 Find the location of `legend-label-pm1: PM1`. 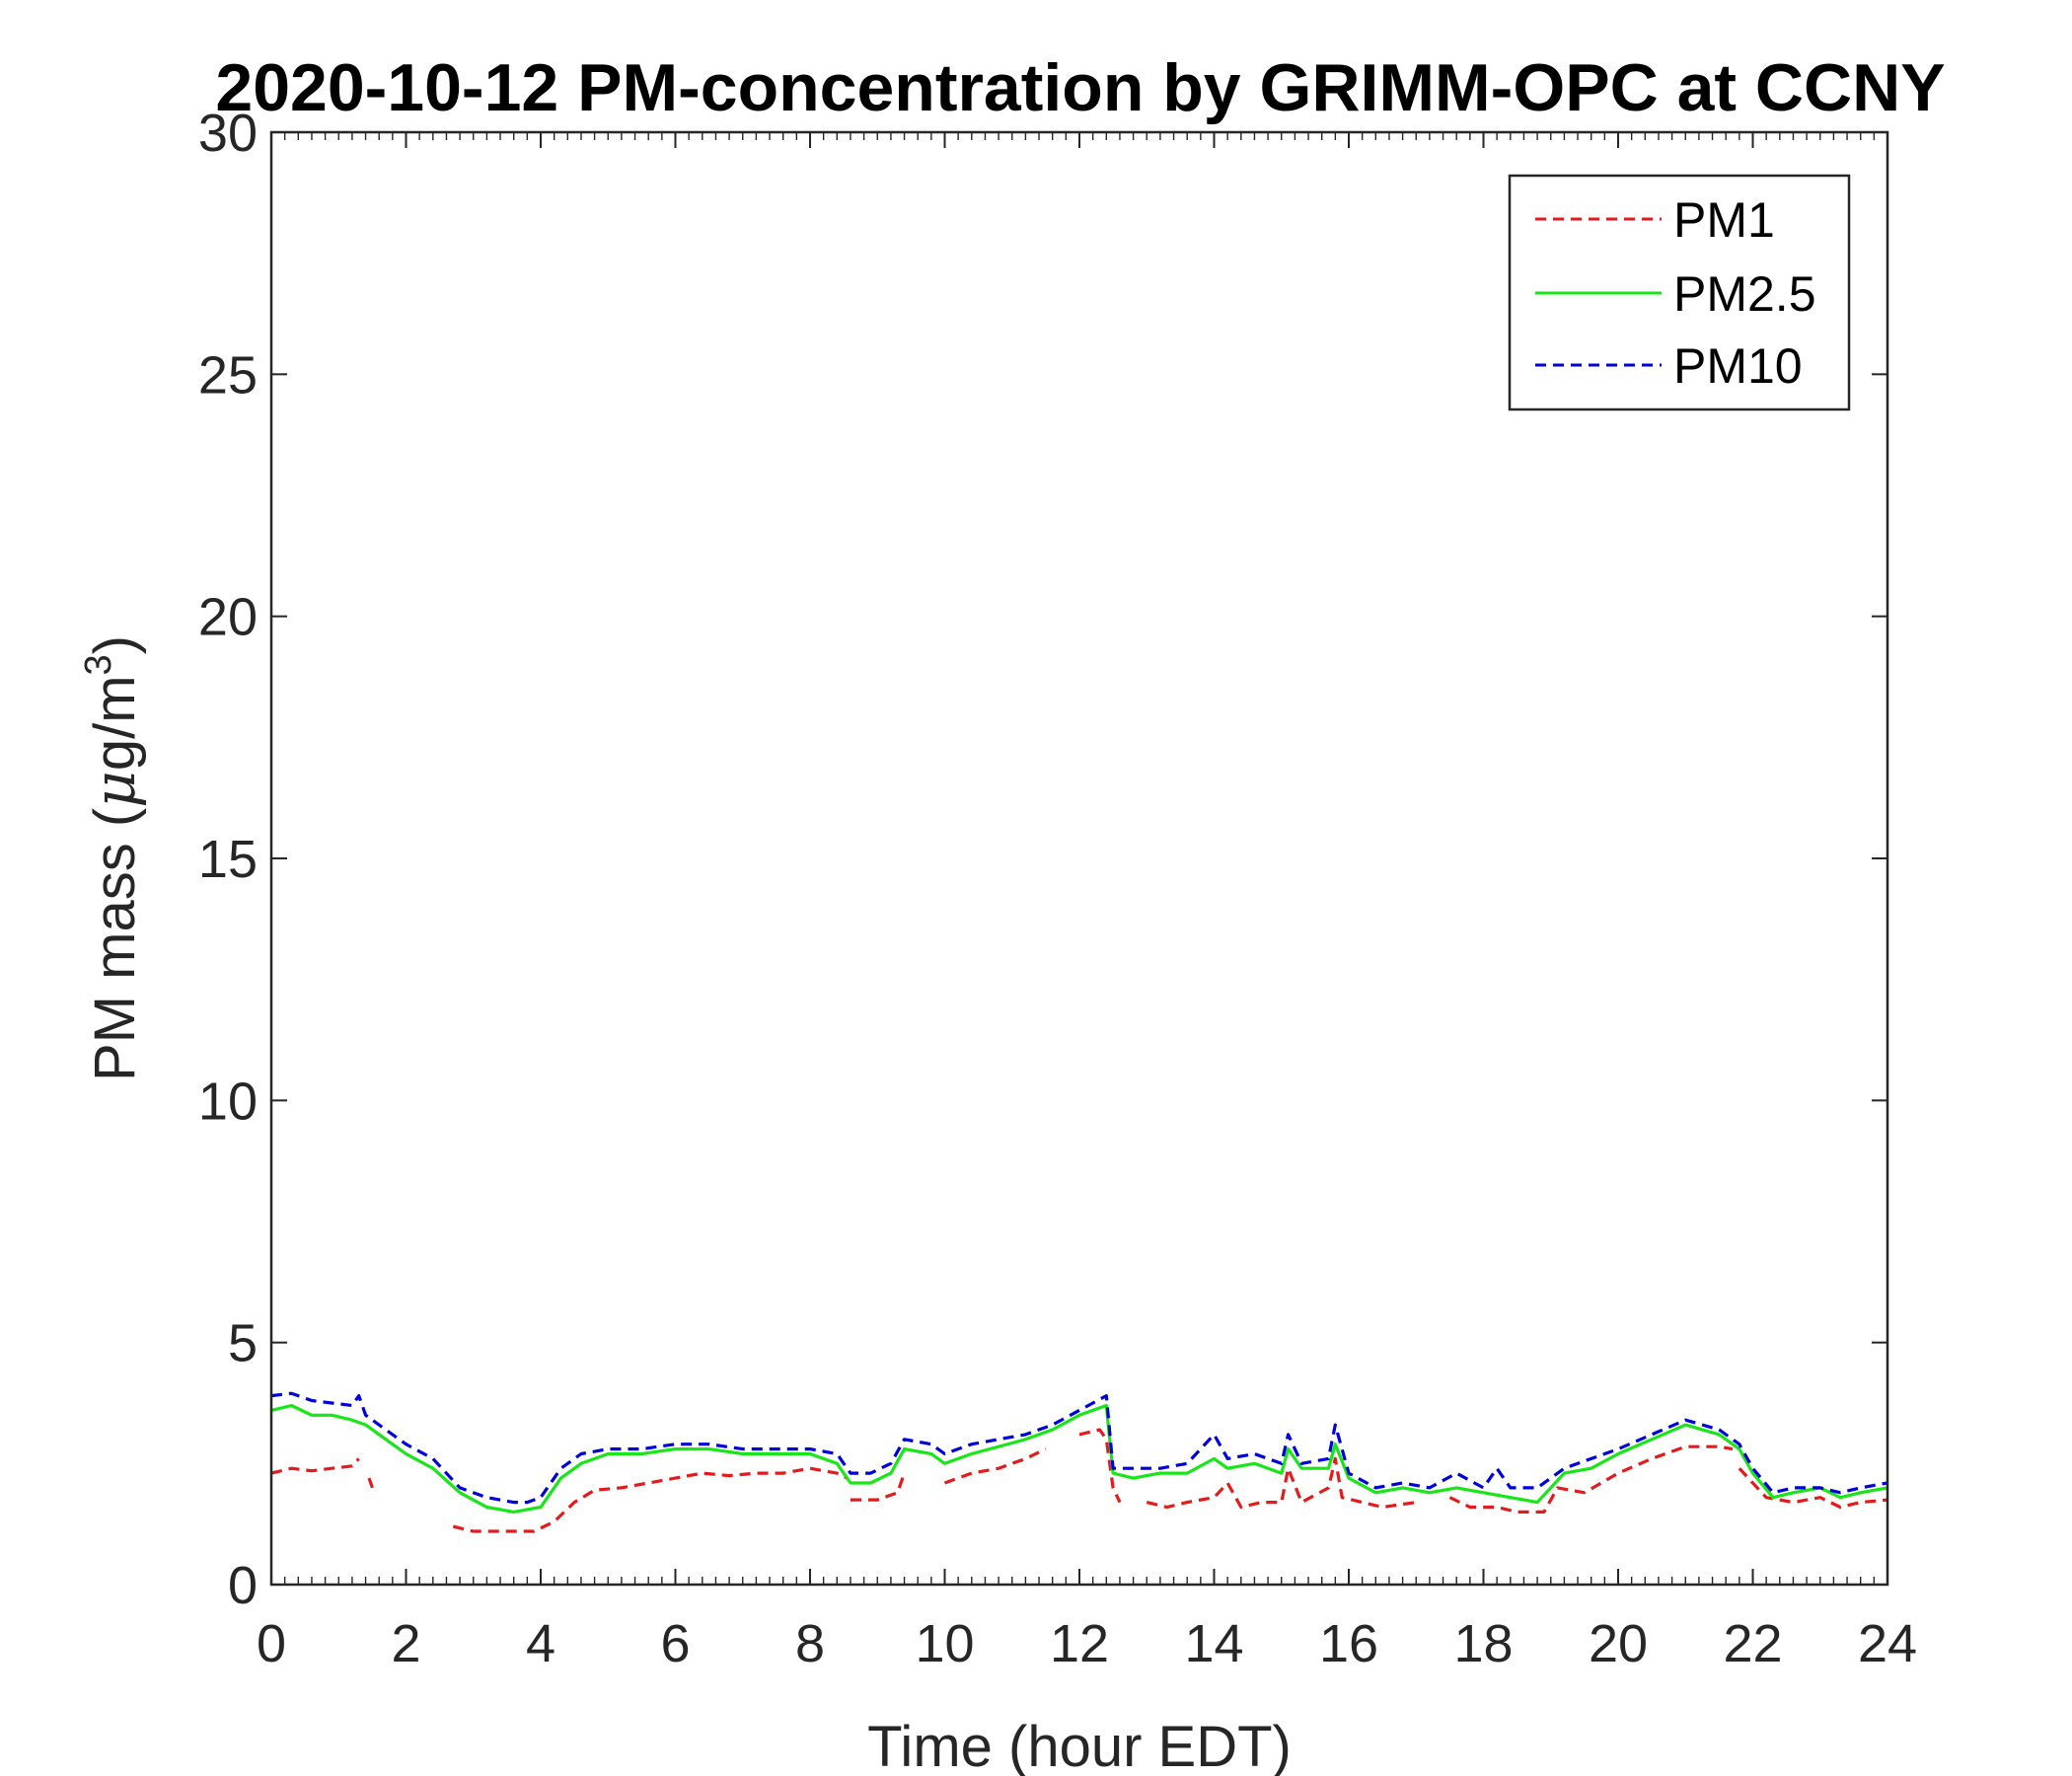

legend-label-pm1: PM1 is located at coordinates (1724, 220).